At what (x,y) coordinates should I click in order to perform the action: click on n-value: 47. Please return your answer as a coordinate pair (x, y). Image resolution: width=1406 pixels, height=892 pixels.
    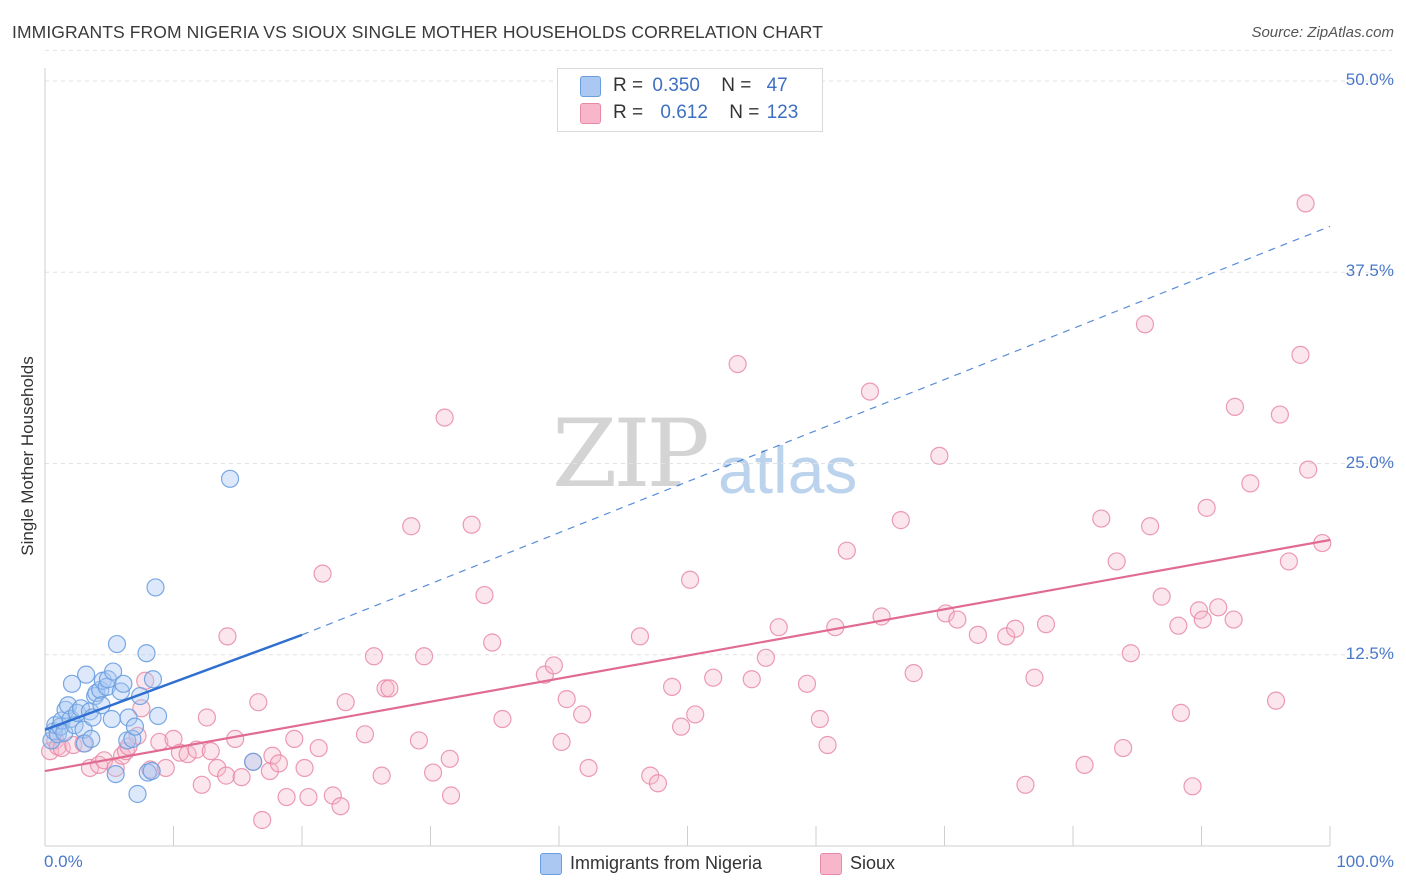
    Looking at the image, I should click on (777, 85).